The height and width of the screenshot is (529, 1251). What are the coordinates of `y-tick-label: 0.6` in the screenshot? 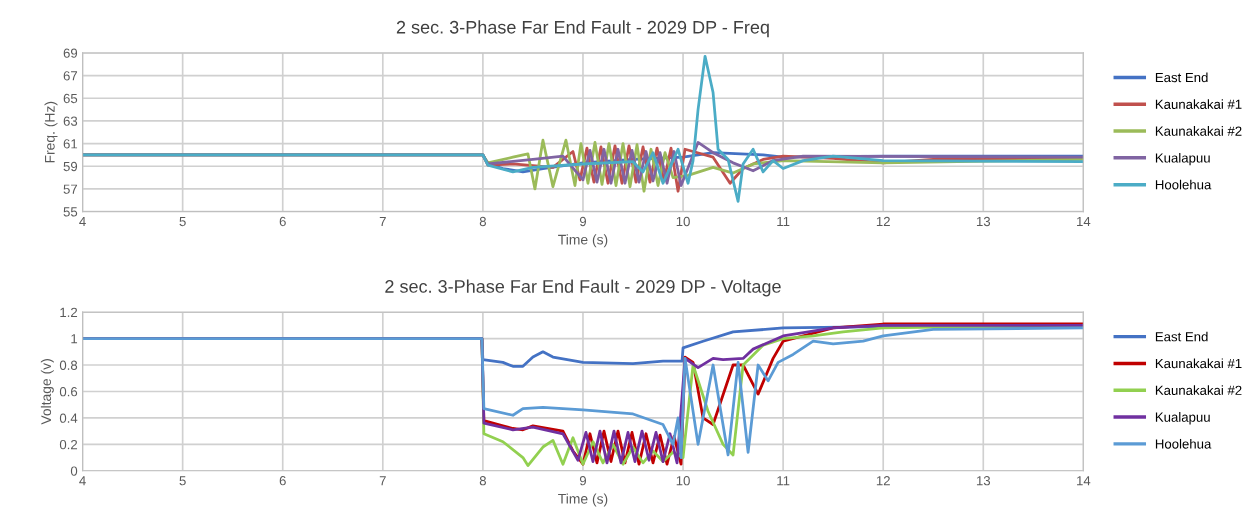 It's located at (68, 392).